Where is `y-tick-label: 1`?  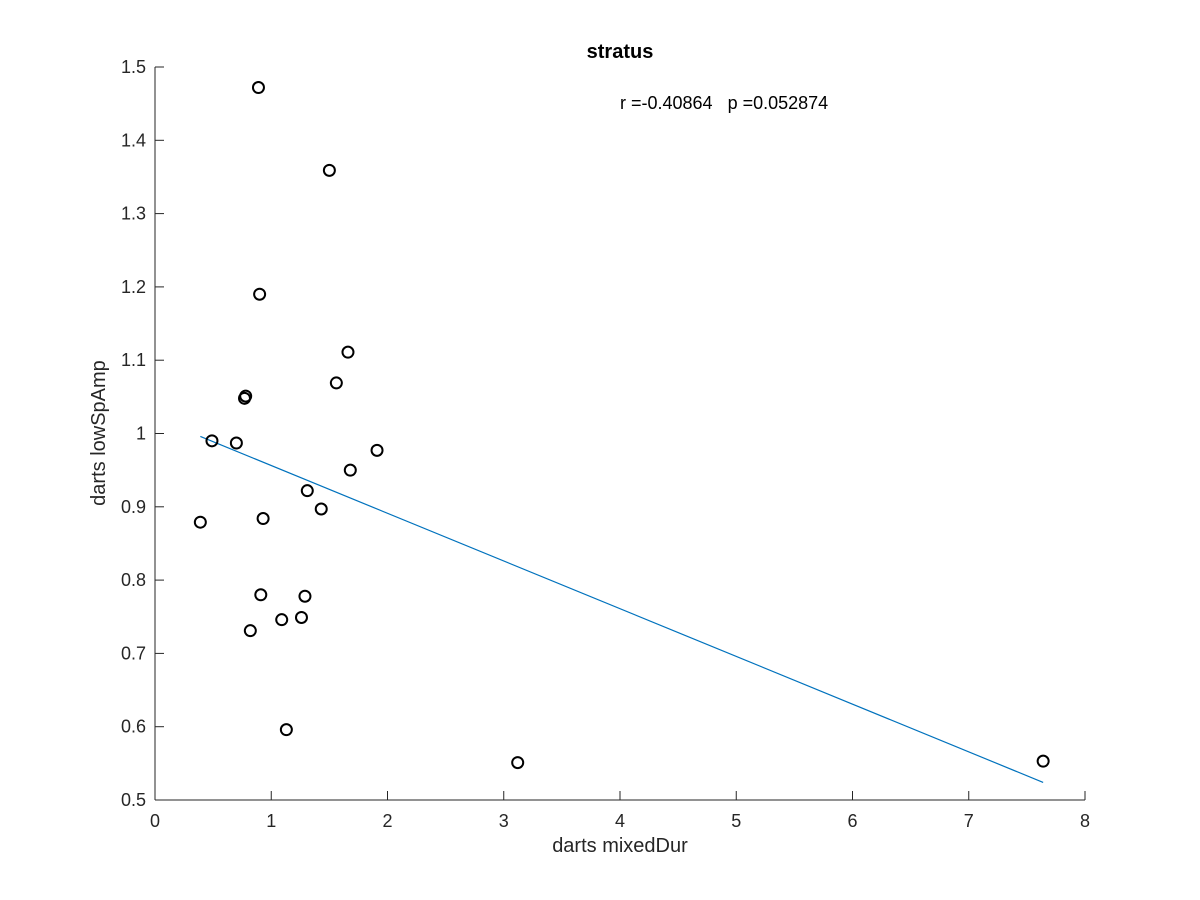 y-tick-label: 1 is located at coordinates (141, 434).